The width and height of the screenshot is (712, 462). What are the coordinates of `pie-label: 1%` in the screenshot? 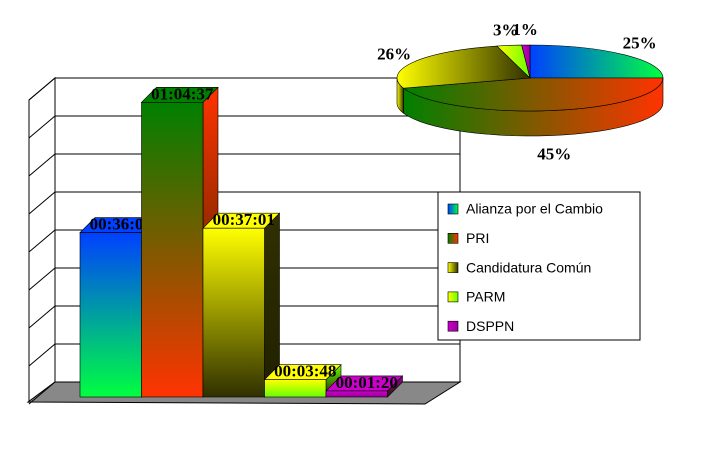 It's located at (525, 29).